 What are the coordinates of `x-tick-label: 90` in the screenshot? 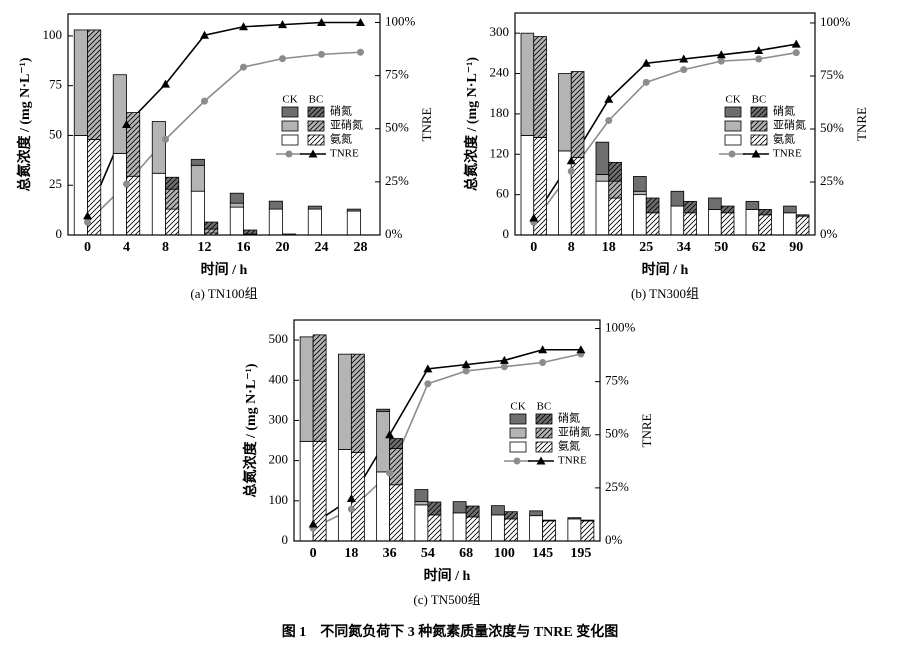 It's located at (796, 247).